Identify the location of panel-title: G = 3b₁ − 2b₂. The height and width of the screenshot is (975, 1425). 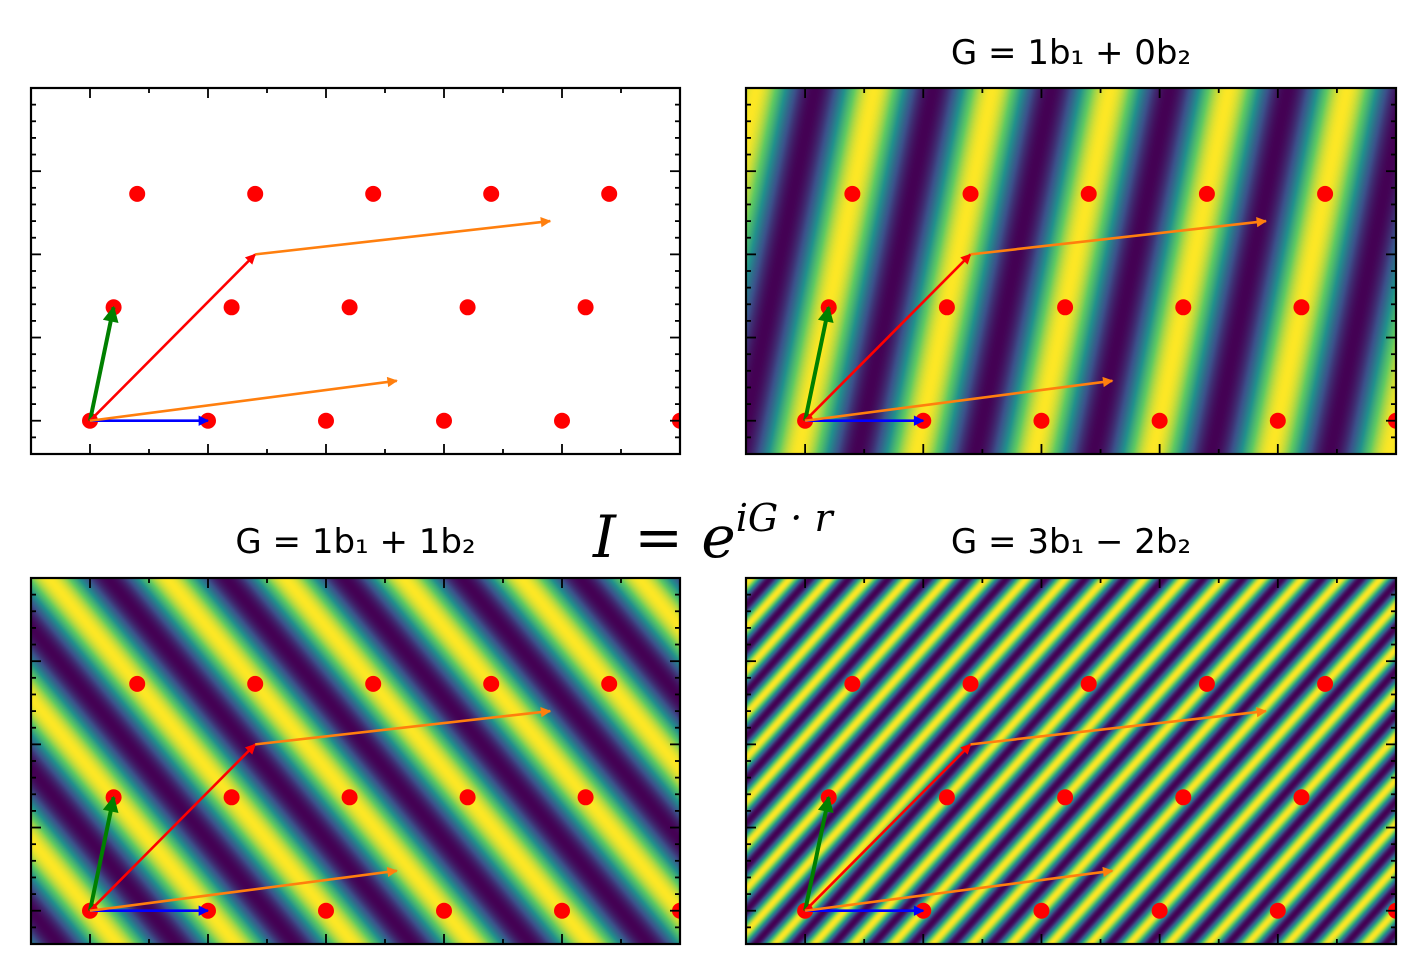
(1071, 542).